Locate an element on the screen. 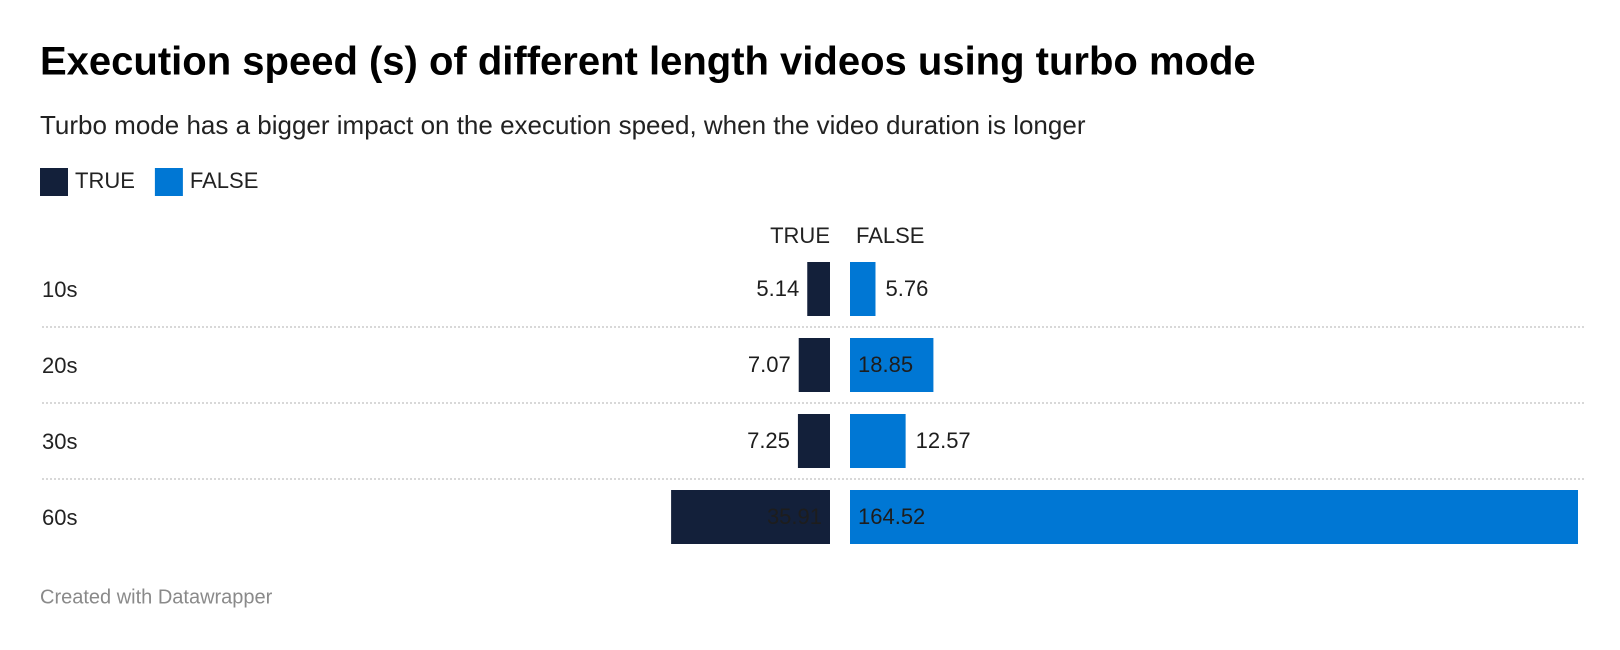 The height and width of the screenshot is (650, 1620). category-label: 30s is located at coordinates (59, 441).